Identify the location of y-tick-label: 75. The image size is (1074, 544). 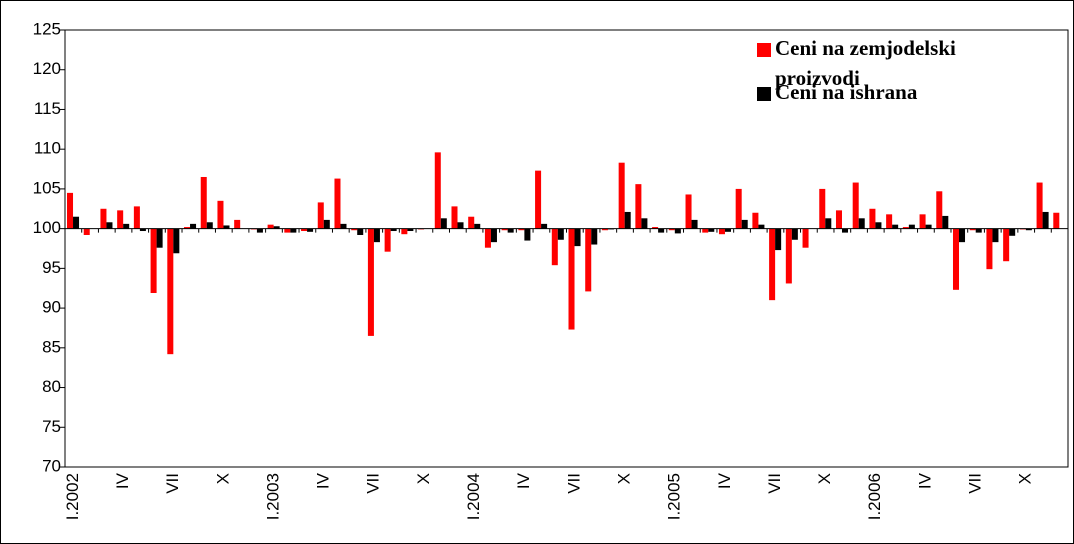
(51, 426).